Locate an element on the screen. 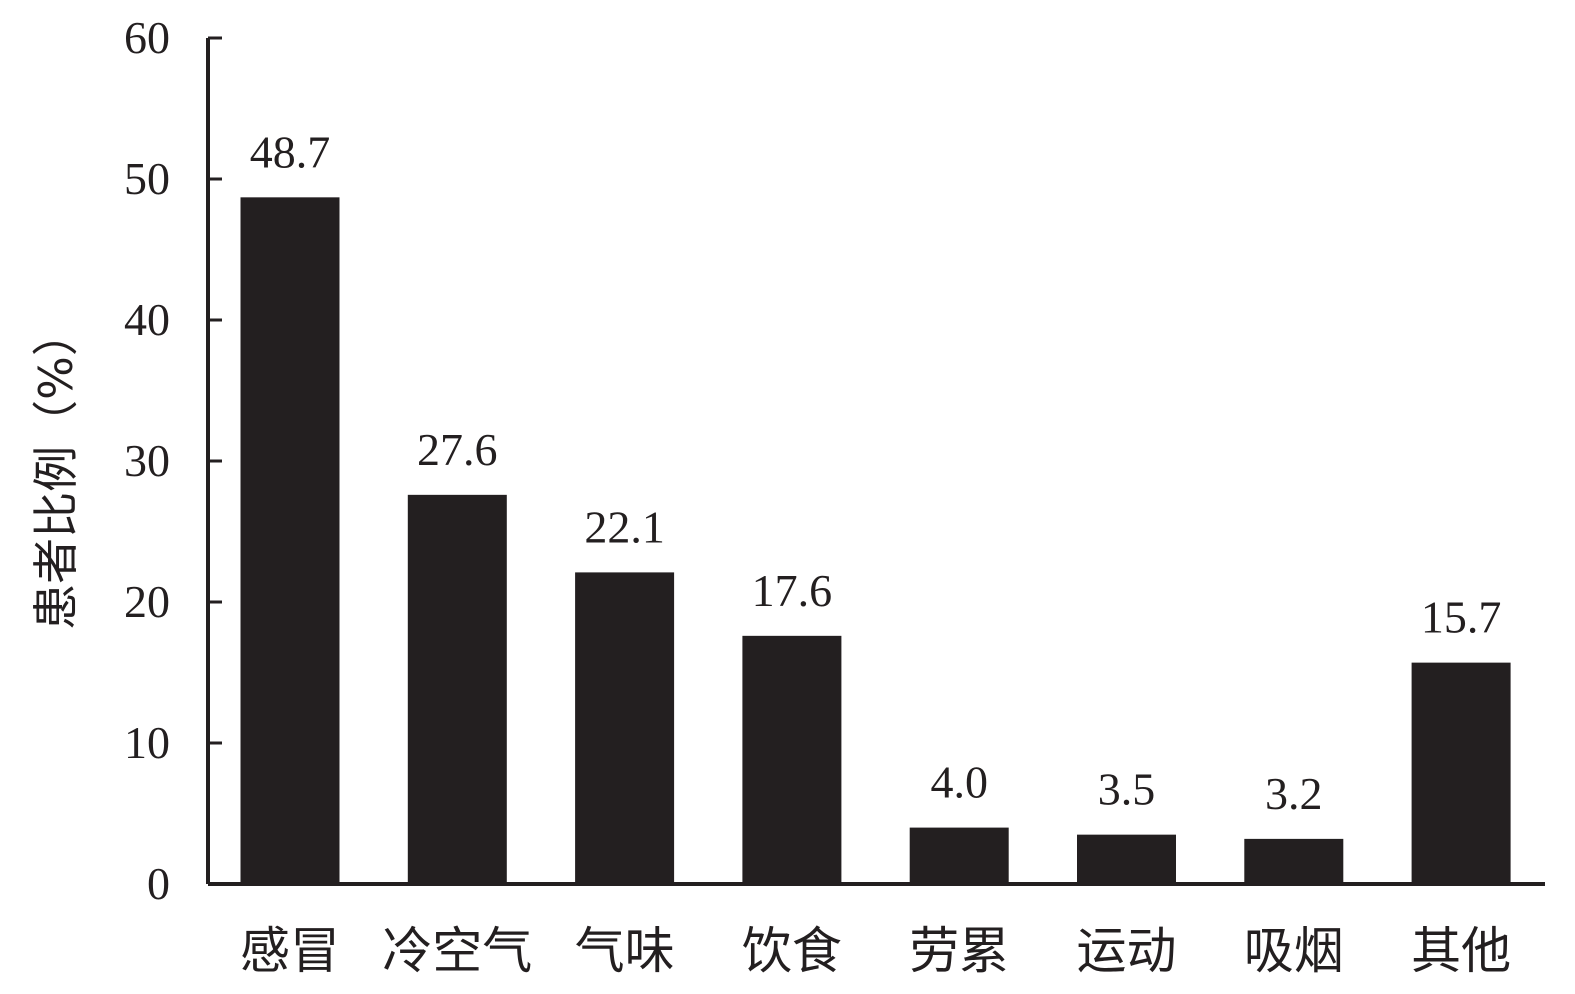  y-tick-label-0: 0 is located at coordinates (158, 883).